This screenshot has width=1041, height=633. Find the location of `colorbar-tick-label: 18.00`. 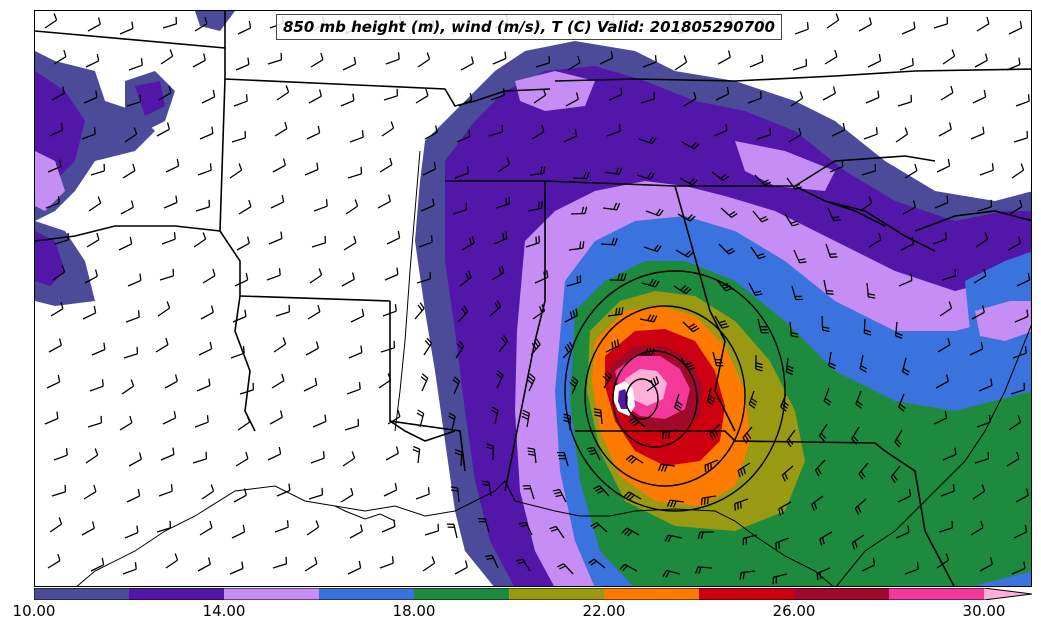

colorbar-tick-label: 18.00 is located at coordinates (414, 611).